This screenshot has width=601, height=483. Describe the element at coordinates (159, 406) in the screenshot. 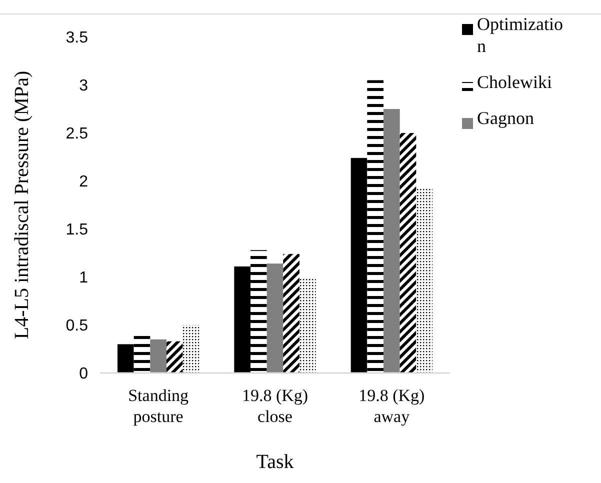

I see `x-tick-label: Standing posture` at that location.